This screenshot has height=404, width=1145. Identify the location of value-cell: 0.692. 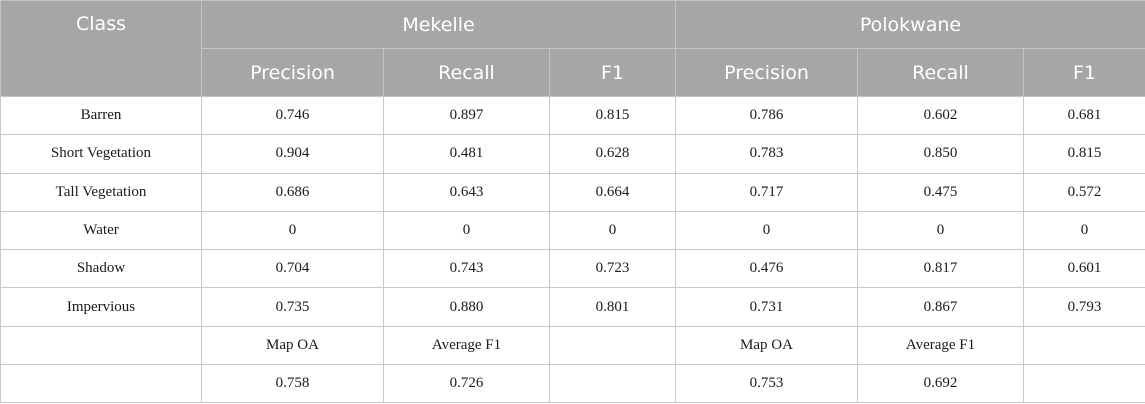
(940, 384).